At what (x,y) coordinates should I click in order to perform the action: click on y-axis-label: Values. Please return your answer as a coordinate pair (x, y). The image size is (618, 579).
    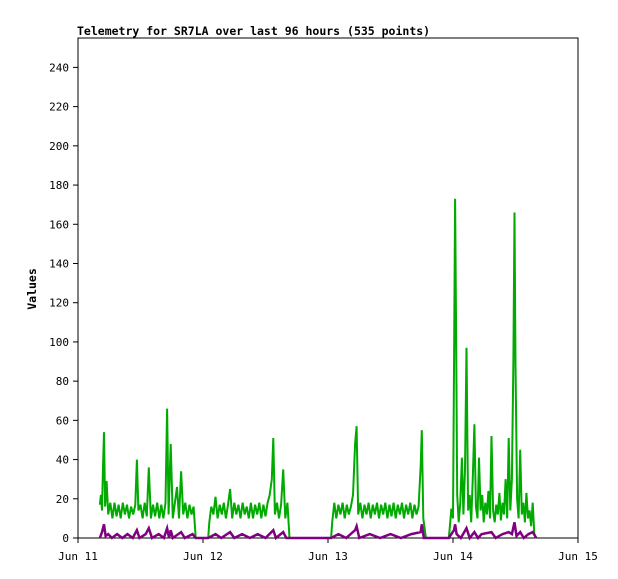
    Looking at the image, I should click on (32, 289).